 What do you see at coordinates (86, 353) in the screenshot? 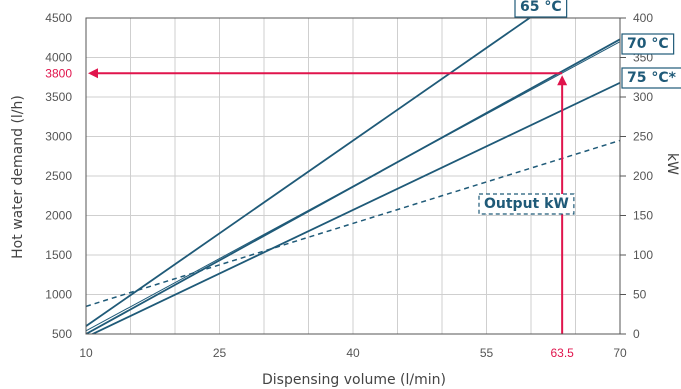
I see `x-tick-label: 10` at bounding box center [86, 353].